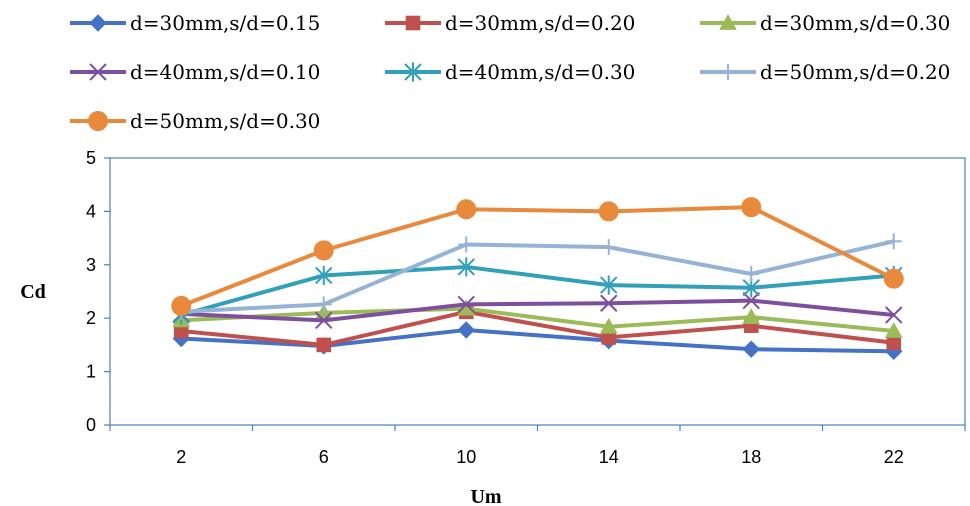 This screenshot has height=506, width=970. Describe the element at coordinates (540, 23) in the screenshot. I see `legend-label: d=30mm,s/d=0.20` at that location.